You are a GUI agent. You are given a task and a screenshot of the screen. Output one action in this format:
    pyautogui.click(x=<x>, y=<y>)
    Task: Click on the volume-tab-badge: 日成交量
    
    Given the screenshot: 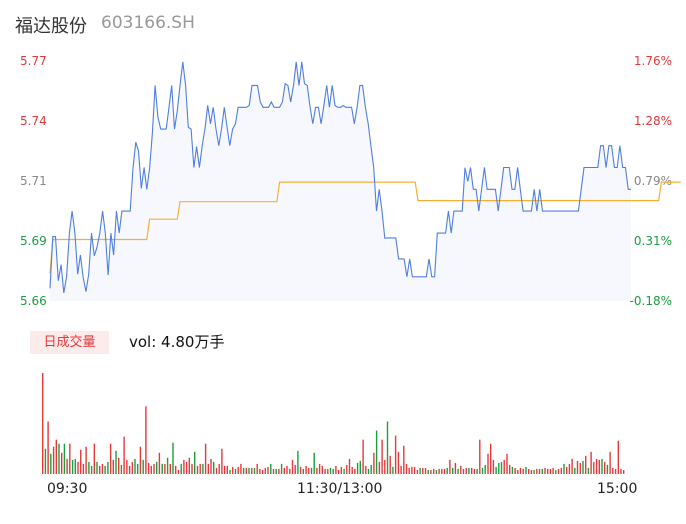 What is the action you would take?
    pyautogui.click(x=69, y=342)
    